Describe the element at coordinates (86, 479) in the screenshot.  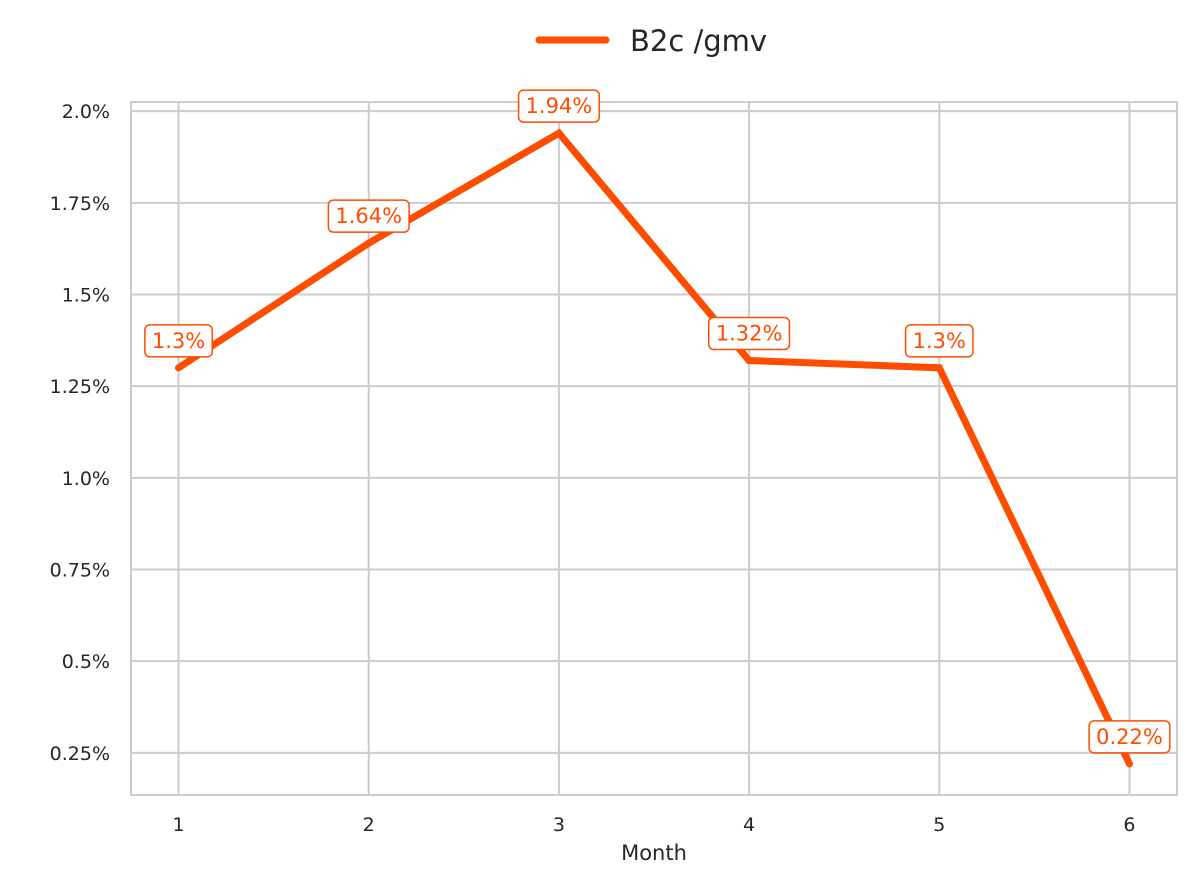
I see `y-tick-label: 1.0%` at that location.